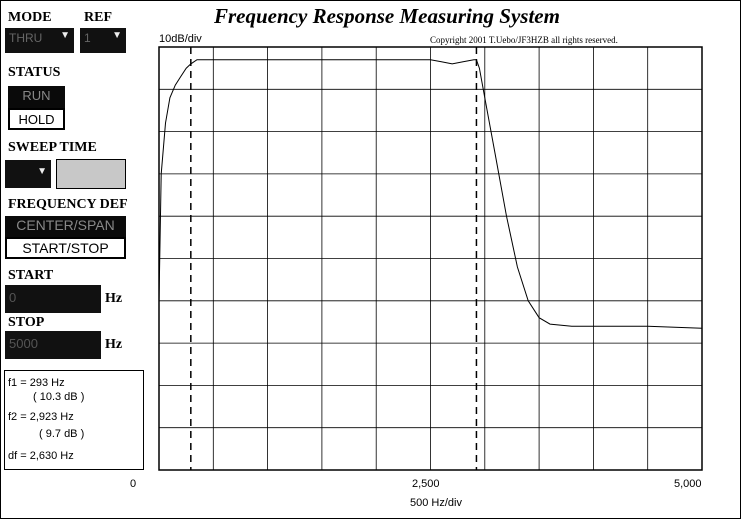 The image size is (741, 519). Describe the element at coordinates (180, 39) in the screenshot. I see `y-scale-label: 10dB/div` at that location.